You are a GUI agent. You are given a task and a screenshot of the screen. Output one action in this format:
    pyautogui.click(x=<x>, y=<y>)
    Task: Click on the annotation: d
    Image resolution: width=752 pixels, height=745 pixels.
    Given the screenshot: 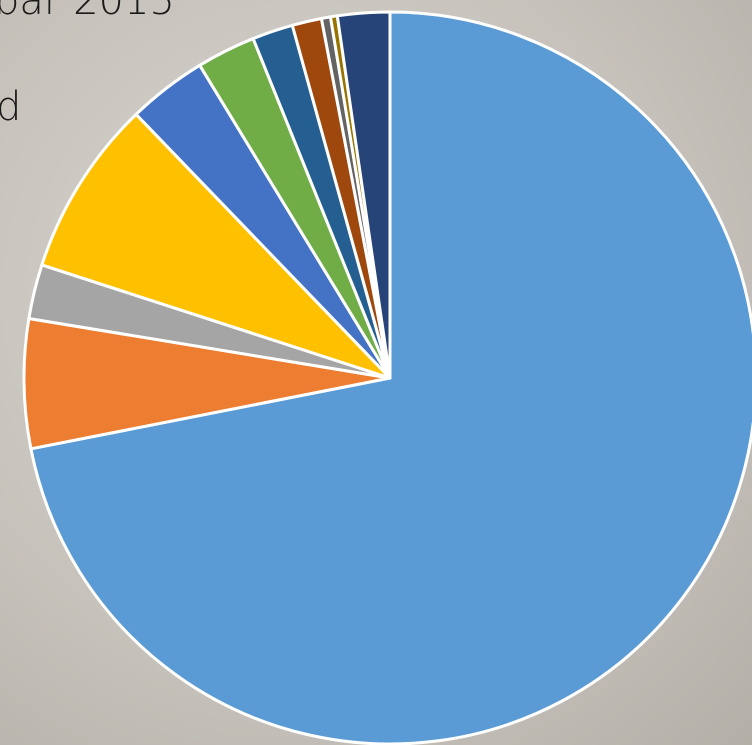 What is the action you would take?
    pyautogui.click(x=10, y=107)
    